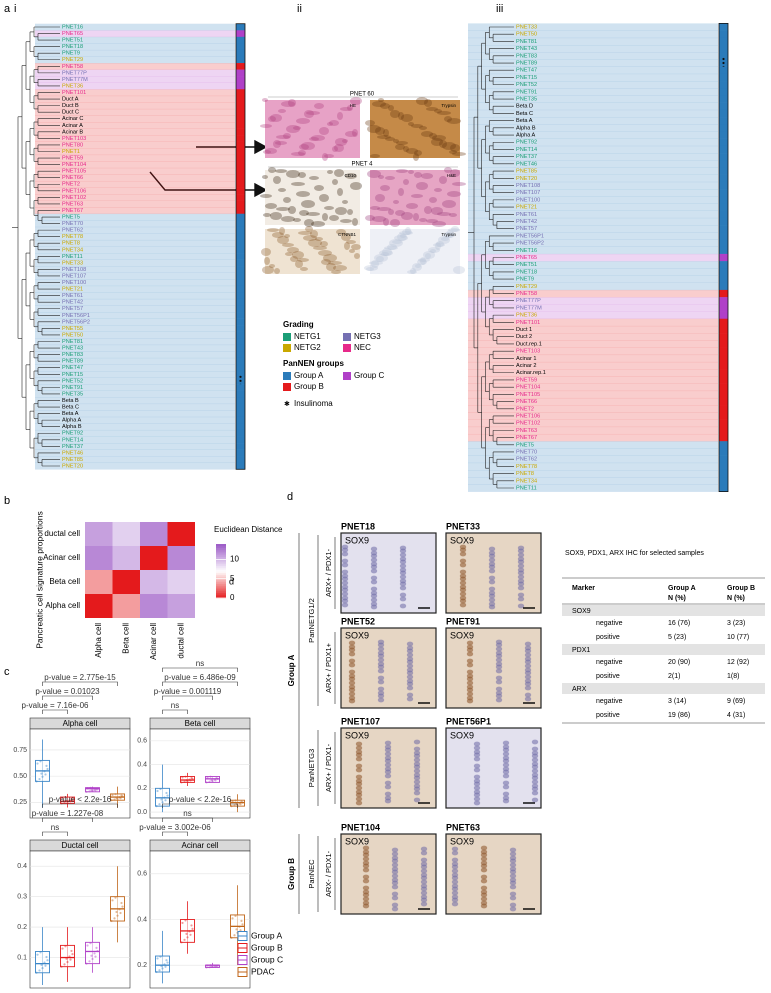 The height and width of the screenshot is (993, 771). I want to click on table-cell: 2(1), so click(674, 676).